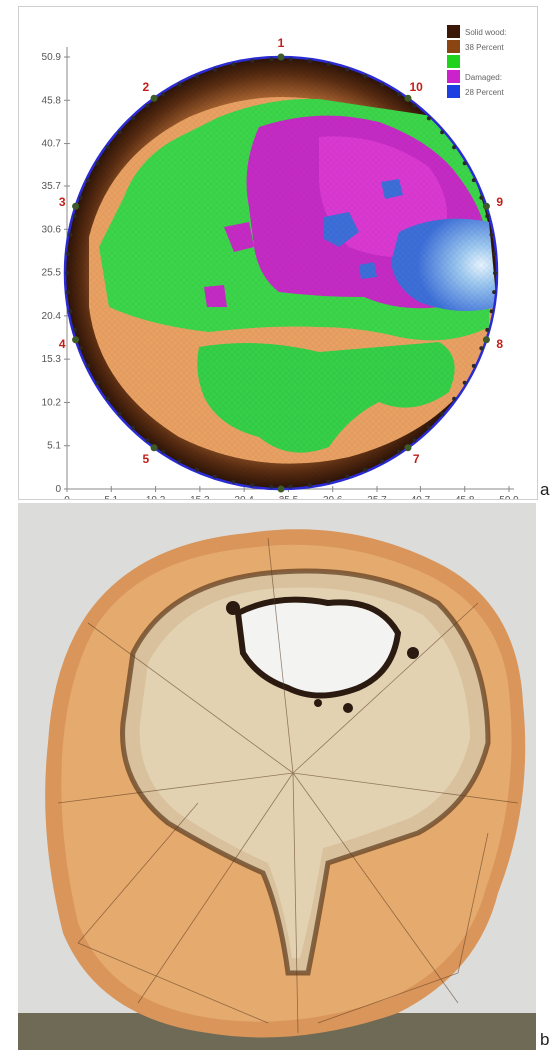  What do you see at coordinates (58, 489) in the screenshot?
I see `y-tick-label: 0` at bounding box center [58, 489].